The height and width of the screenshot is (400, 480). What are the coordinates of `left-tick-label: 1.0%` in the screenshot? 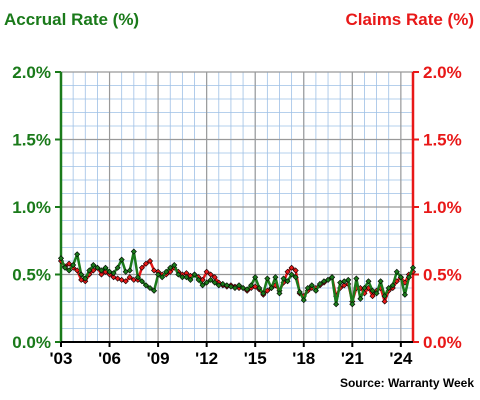 It's located at (31, 207).